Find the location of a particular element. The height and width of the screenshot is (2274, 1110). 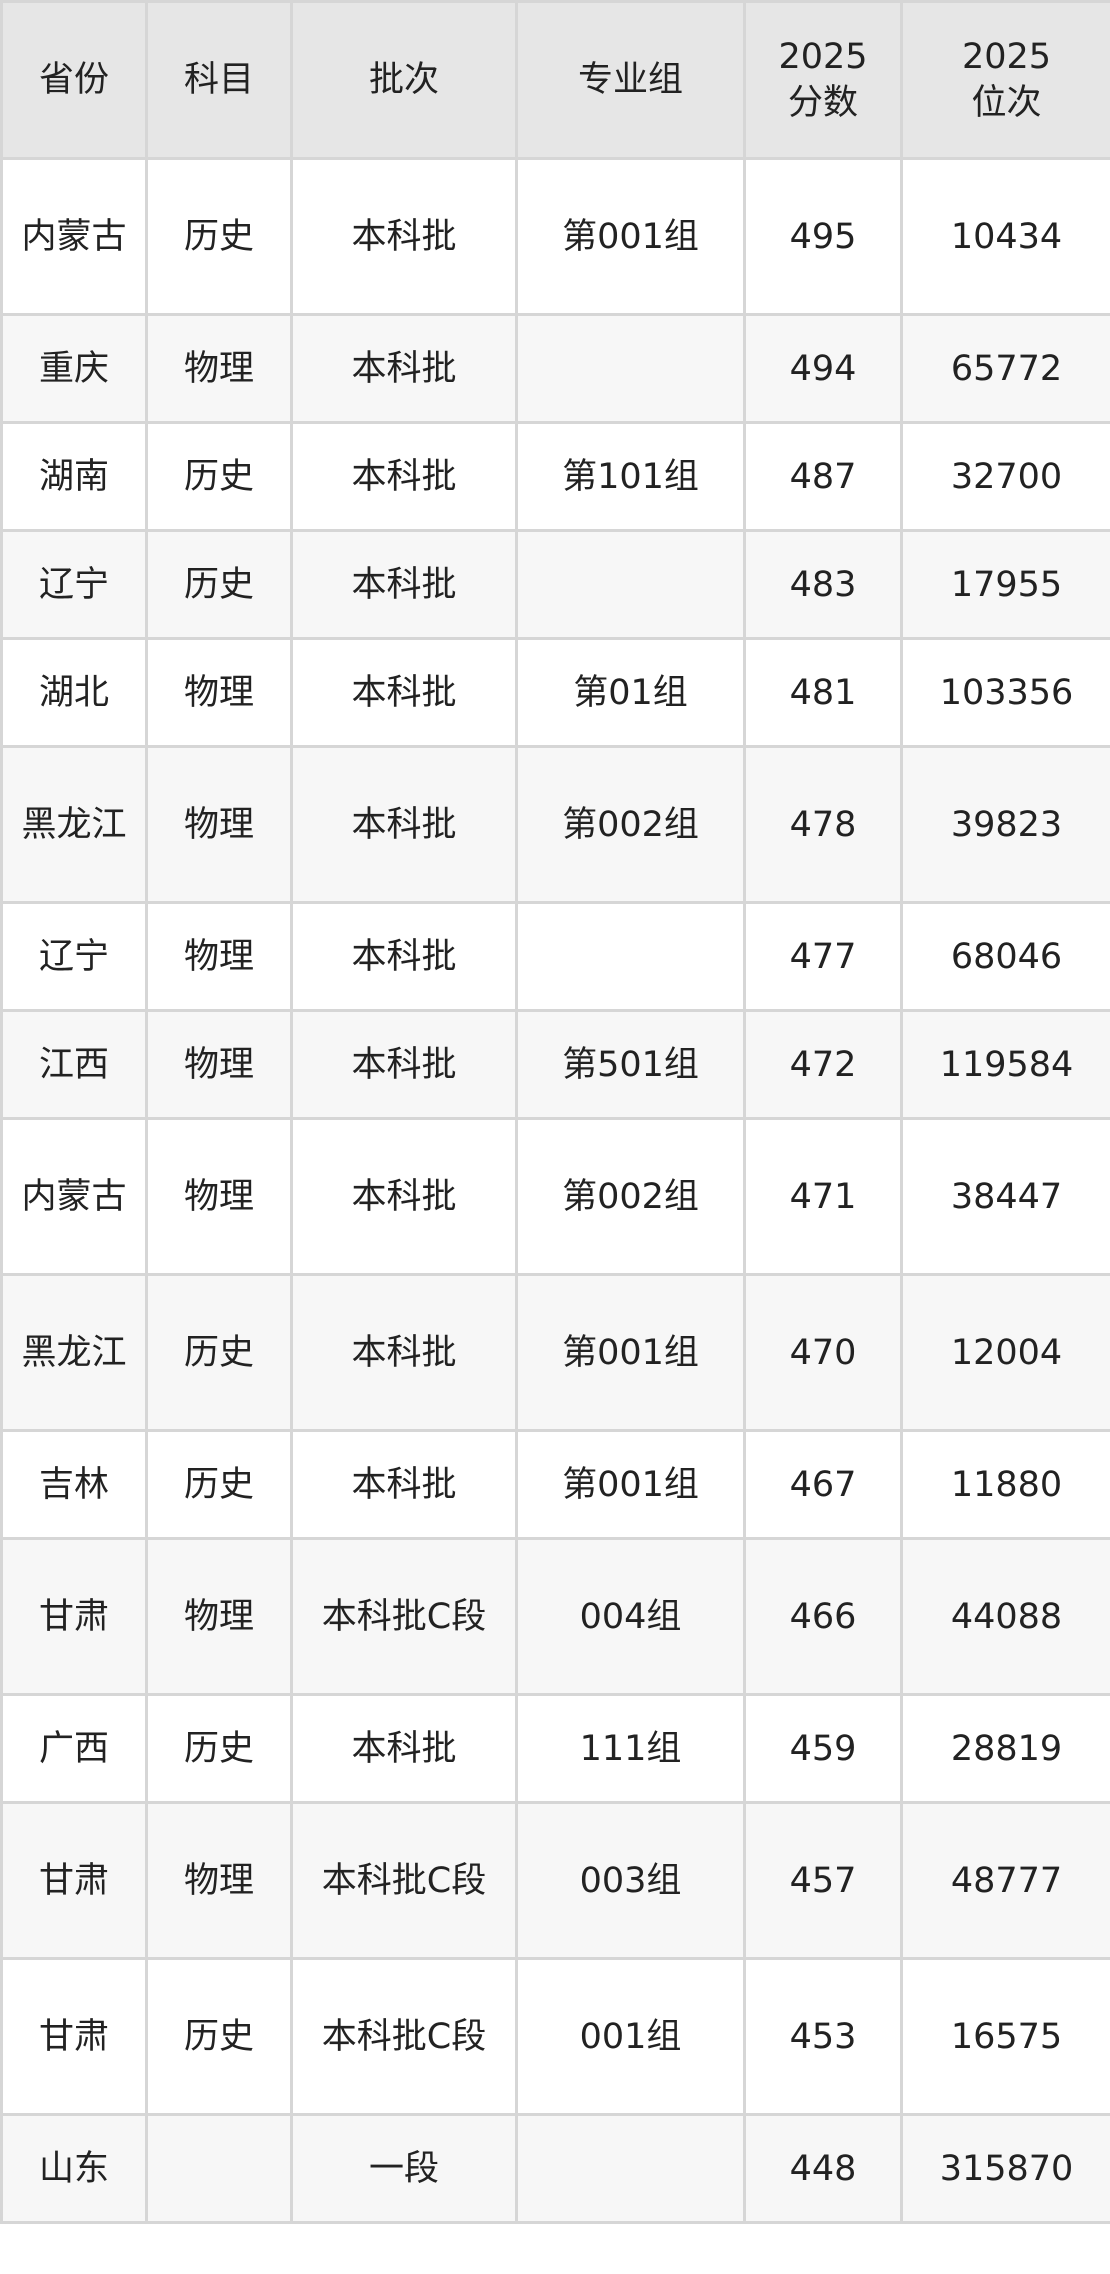

table-row: 江西 物理 本科批 第501组 472 119584 is located at coordinates (555, 1064).